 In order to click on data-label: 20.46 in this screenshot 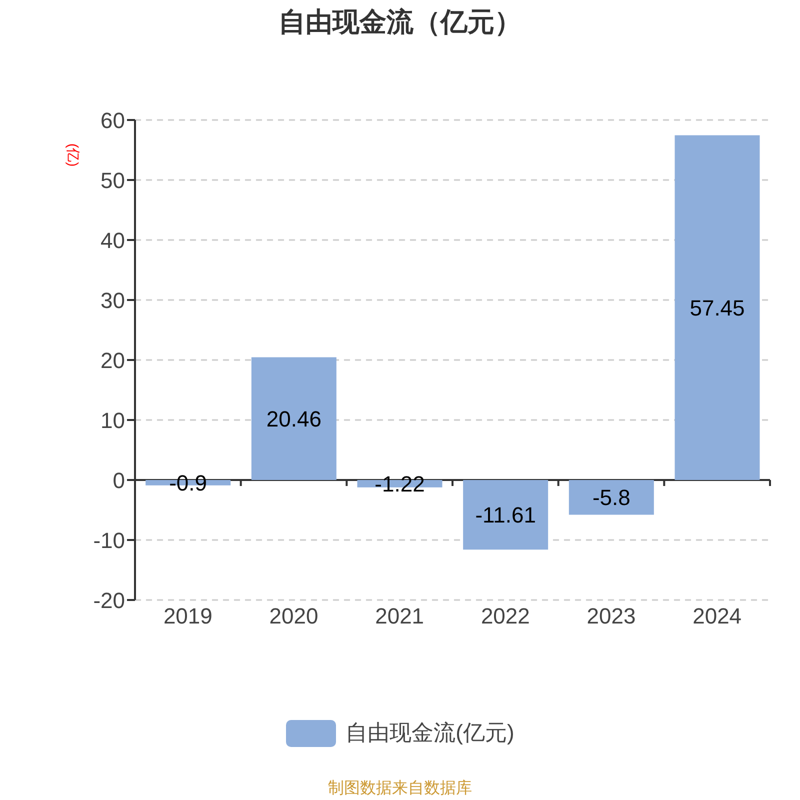, I will do `click(294, 419)`.